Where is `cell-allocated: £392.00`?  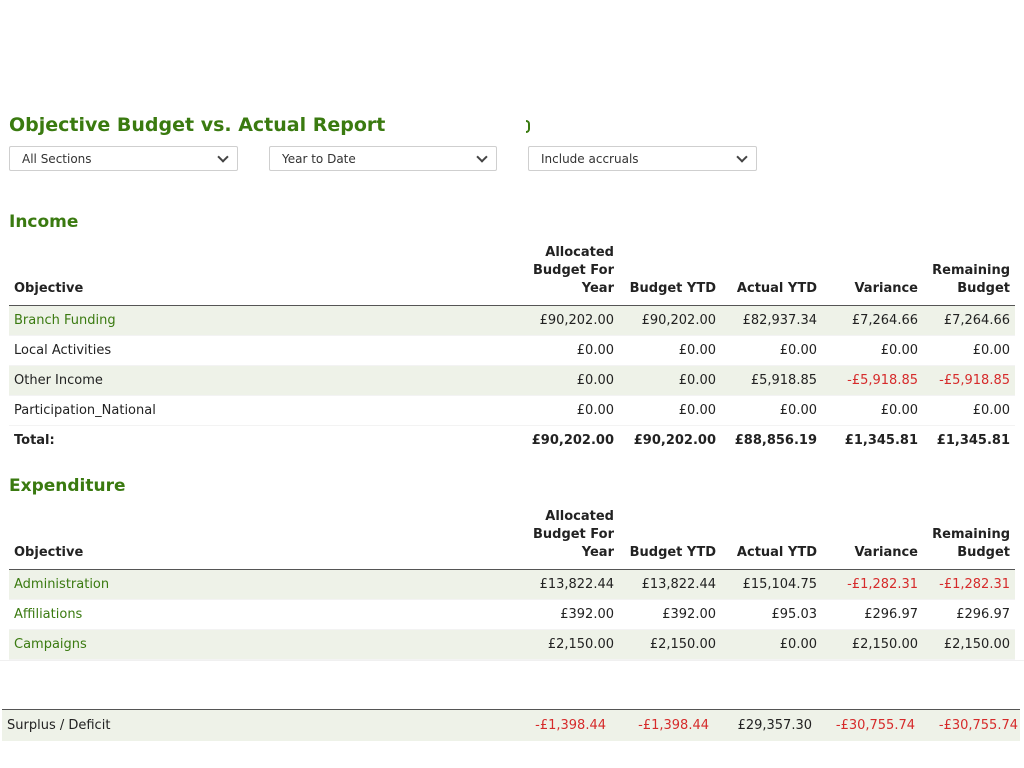 cell-allocated: £392.00 is located at coordinates (568, 614).